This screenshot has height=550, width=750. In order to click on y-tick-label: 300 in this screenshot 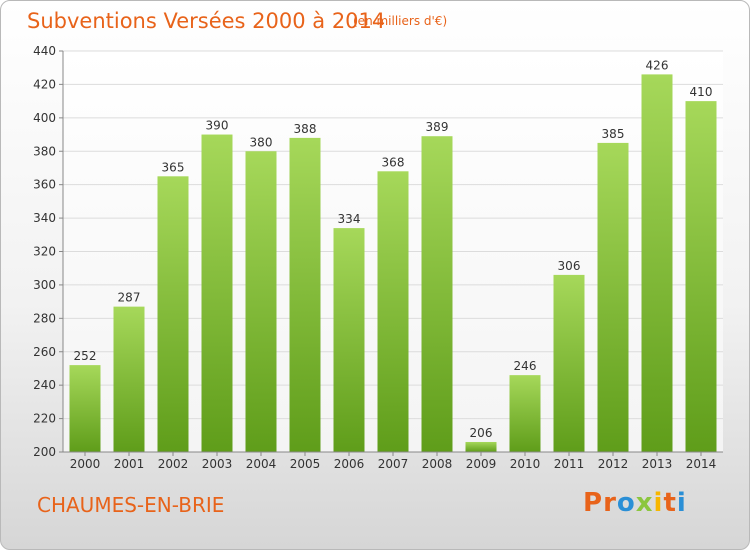, I will do `click(44, 285)`.